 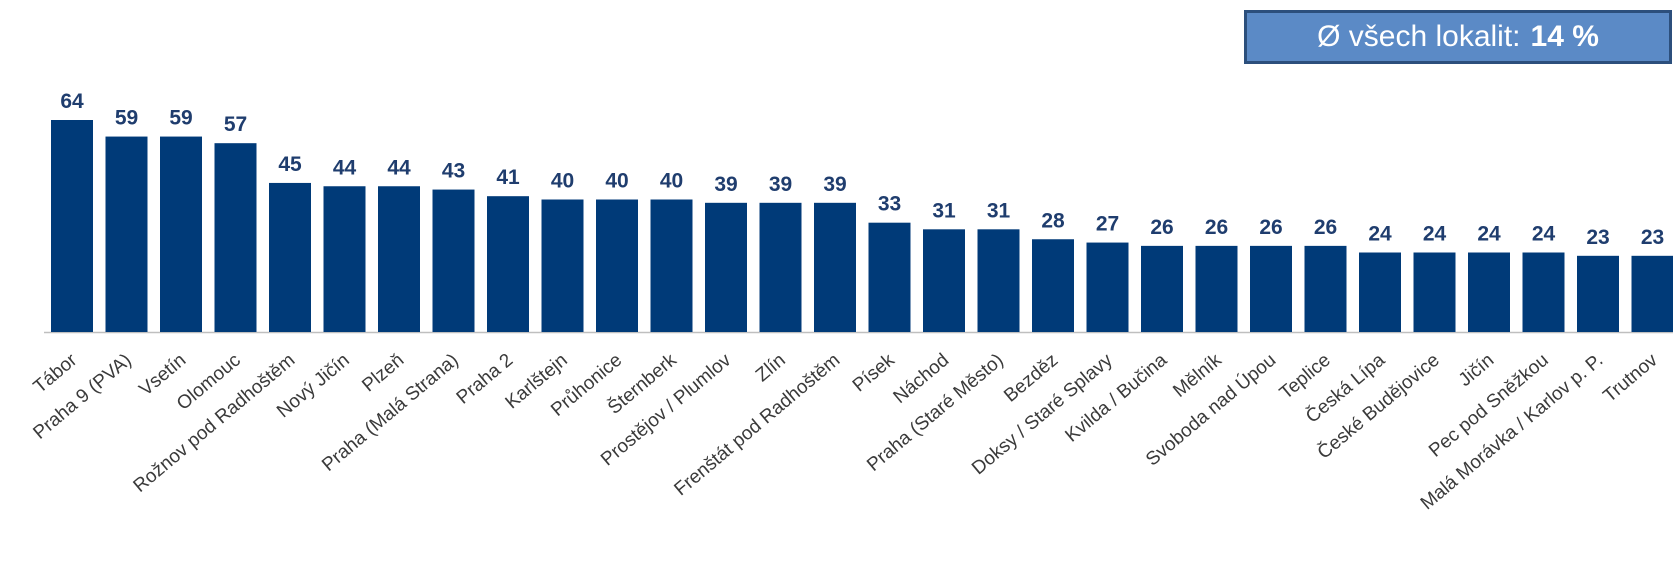 I want to click on average-label: Ø všech lokalit:, so click(x=1419, y=36).